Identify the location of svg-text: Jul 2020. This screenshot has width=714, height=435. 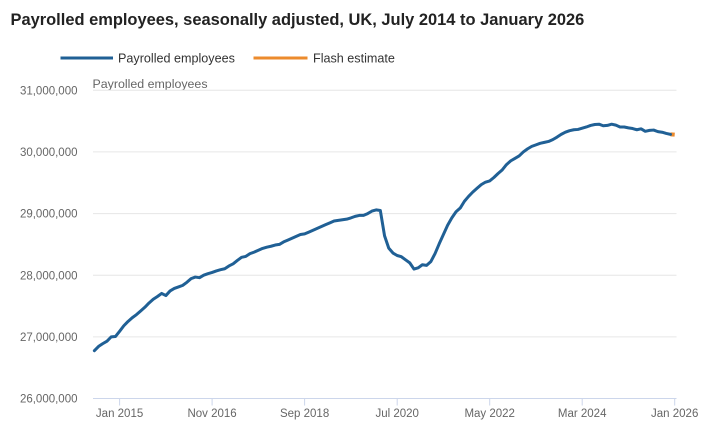
(396, 414).